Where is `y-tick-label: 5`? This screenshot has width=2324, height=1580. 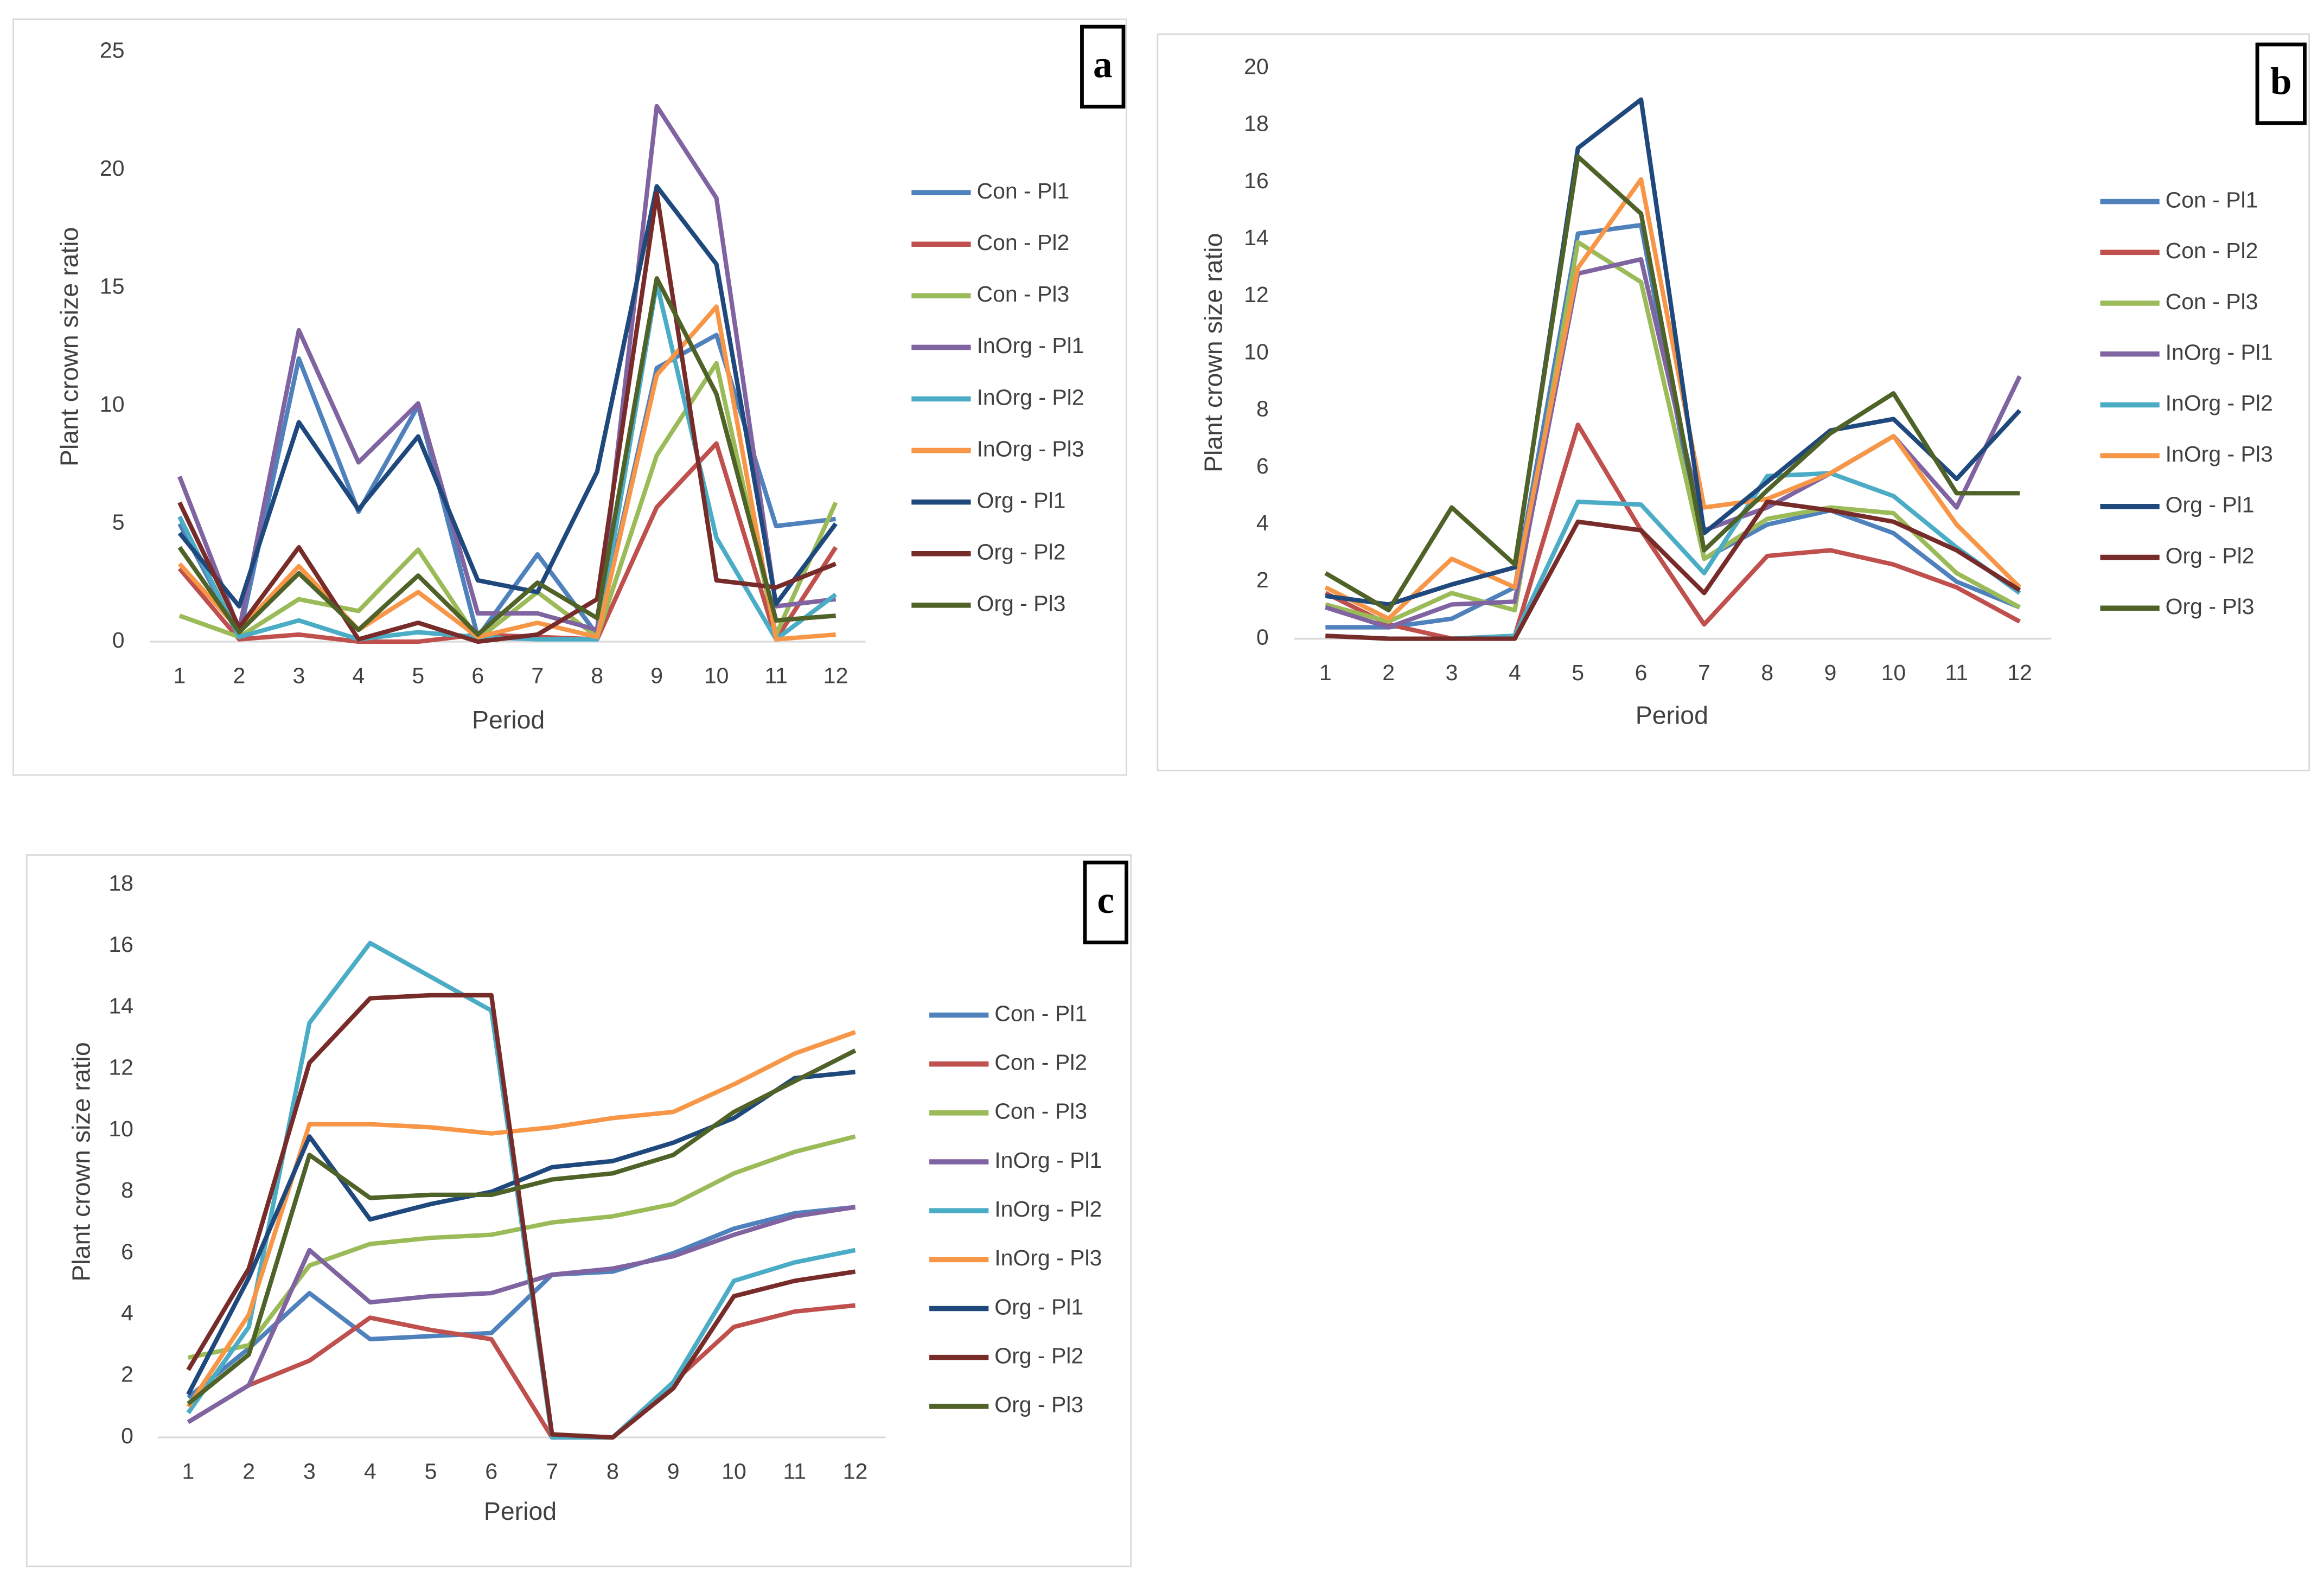
y-tick-label: 5 is located at coordinates (118, 521).